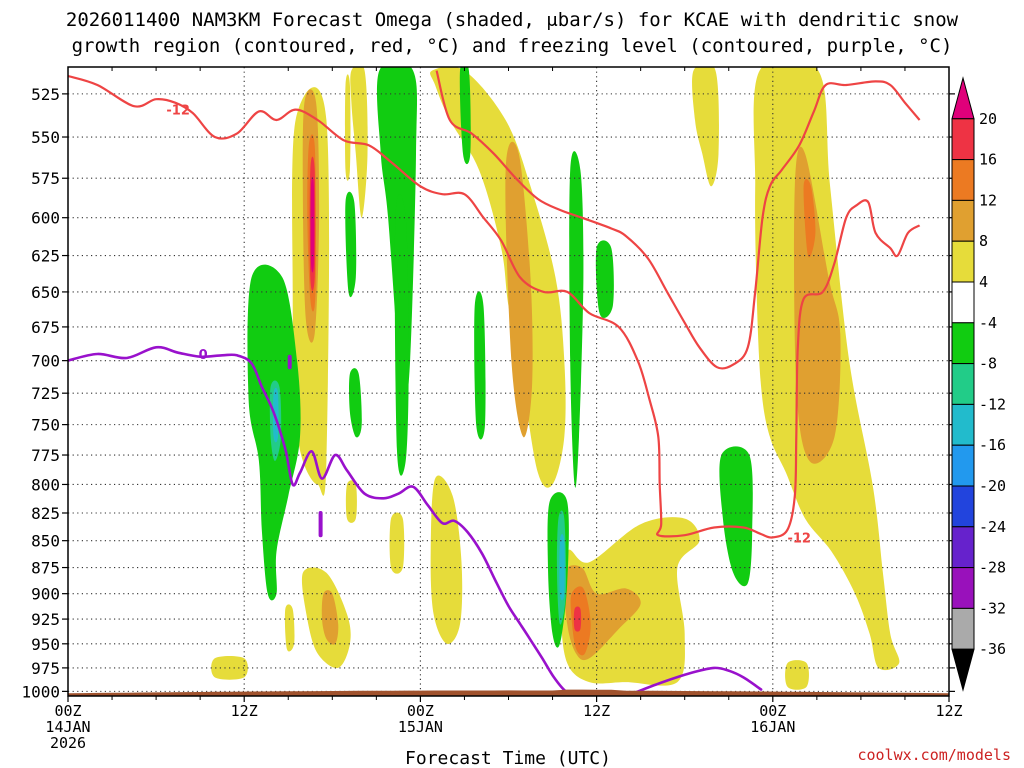  I want to click on colorbar-swatch--12--8, so click(963, 384).